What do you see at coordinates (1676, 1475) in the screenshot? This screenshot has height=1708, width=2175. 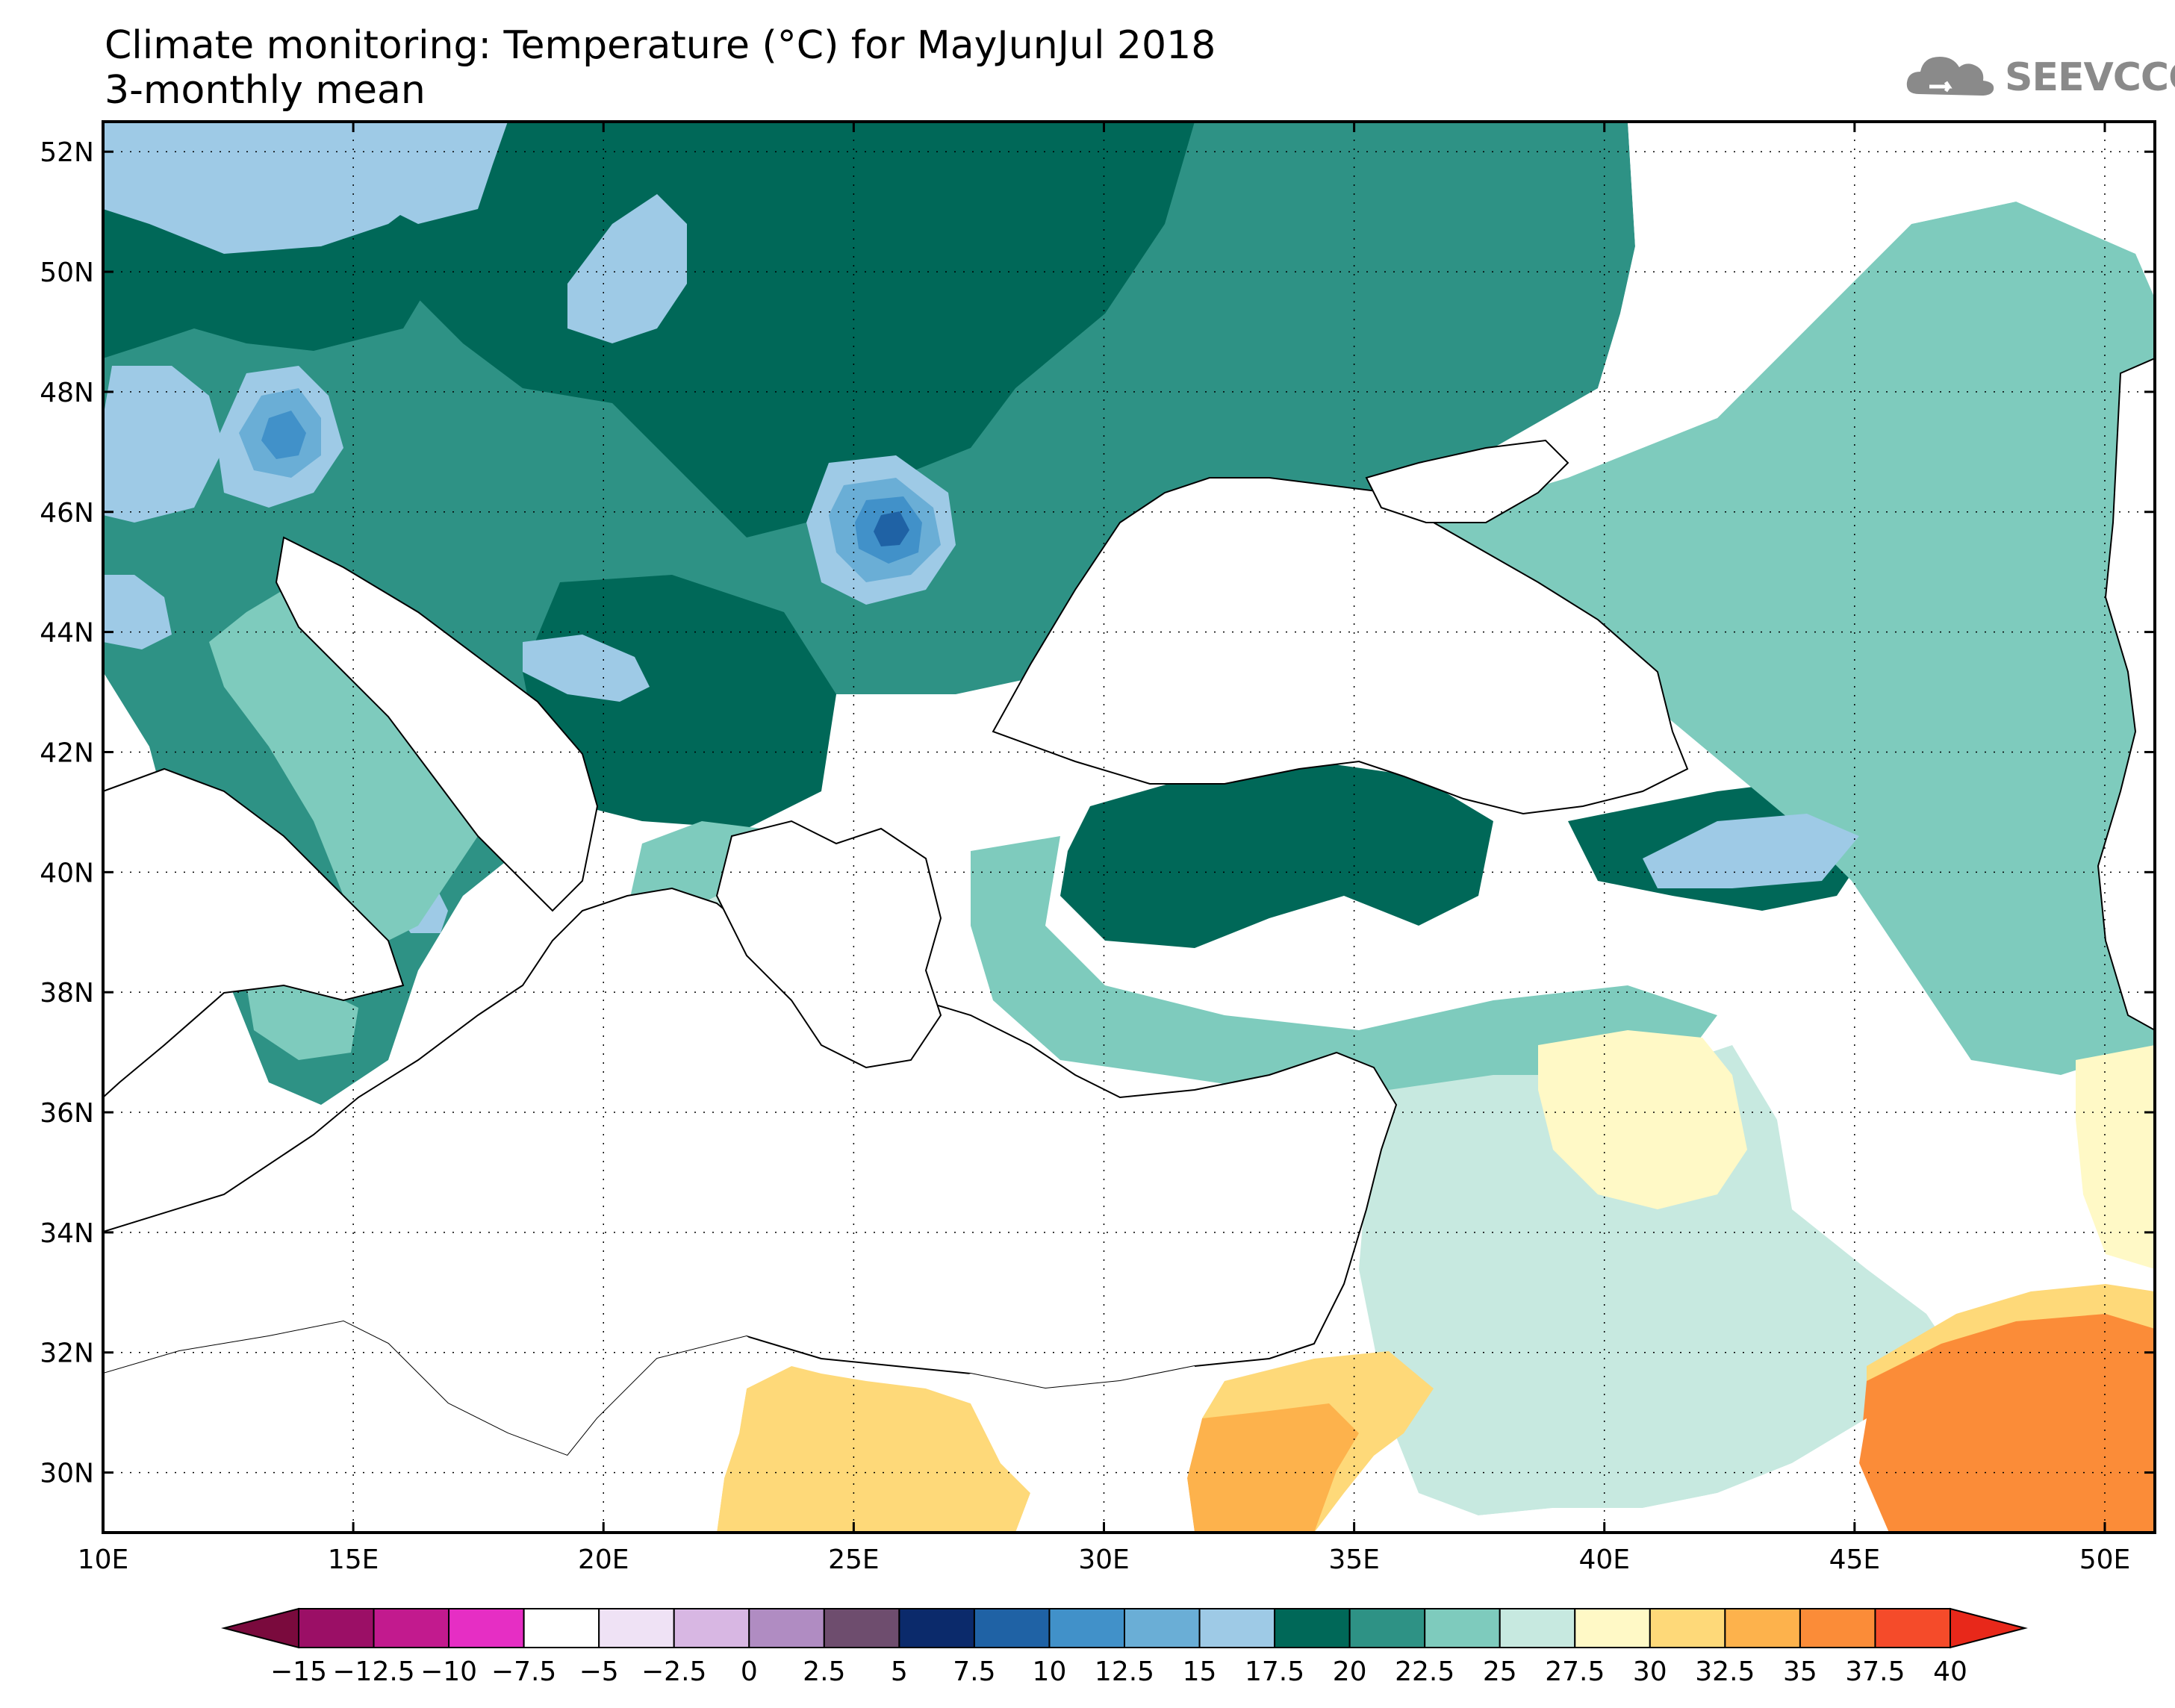 I see `arabia` at bounding box center [1676, 1475].